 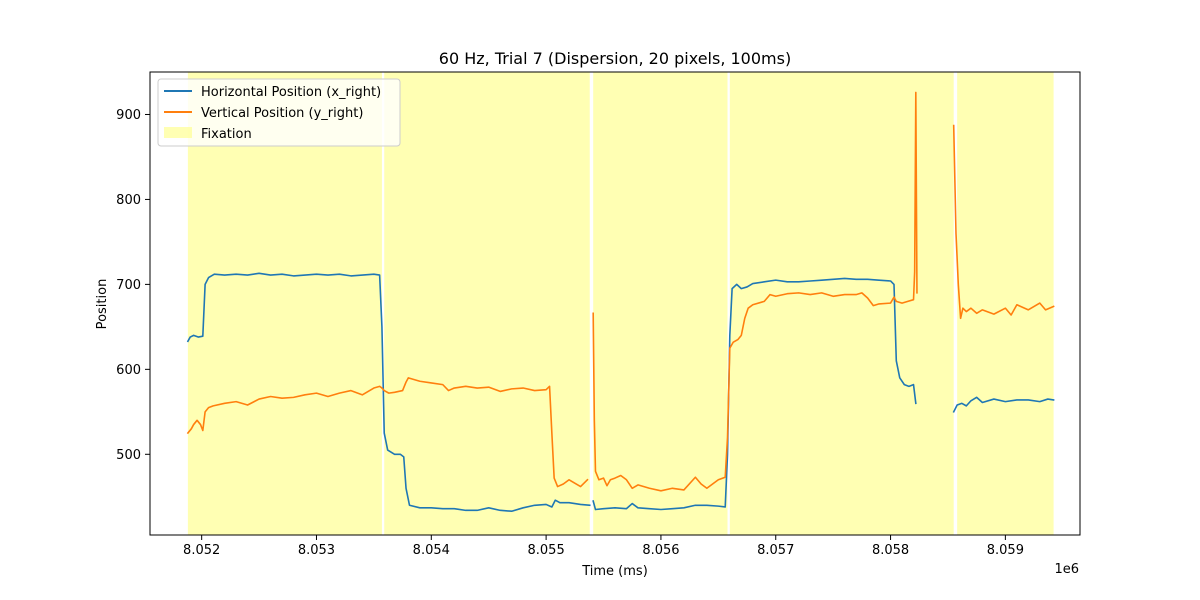 What do you see at coordinates (128, 285) in the screenshot?
I see `y-tick-label: 700` at bounding box center [128, 285].